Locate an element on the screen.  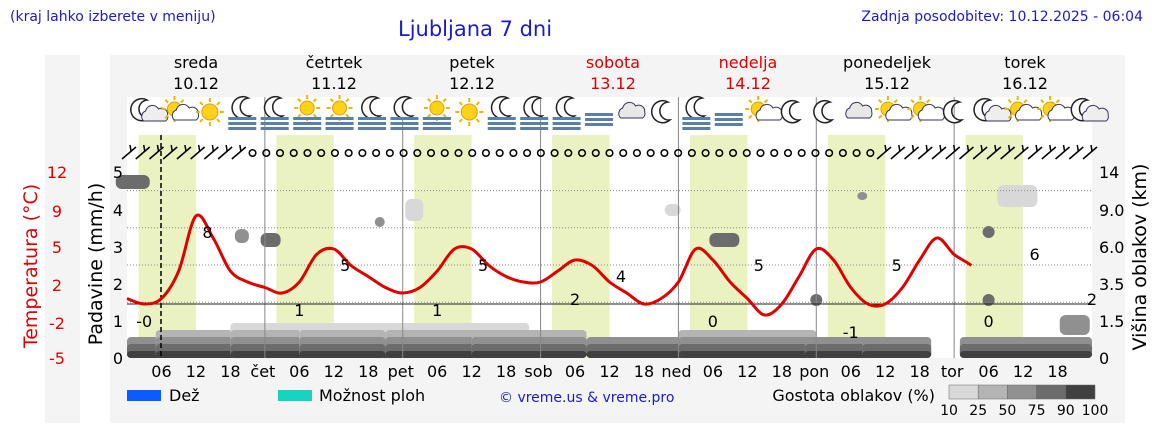
time-tick: ned is located at coordinates (676, 371).